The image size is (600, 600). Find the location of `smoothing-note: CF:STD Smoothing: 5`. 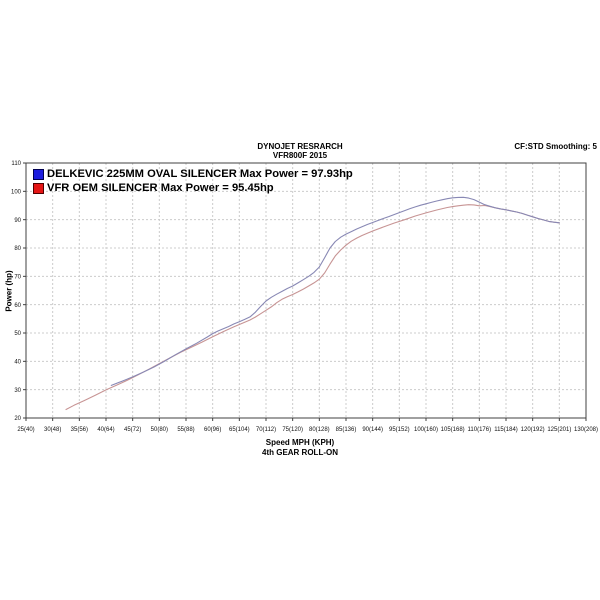

smoothing-note: CF:STD Smoothing: 5 is located at coordinates (555, 146).